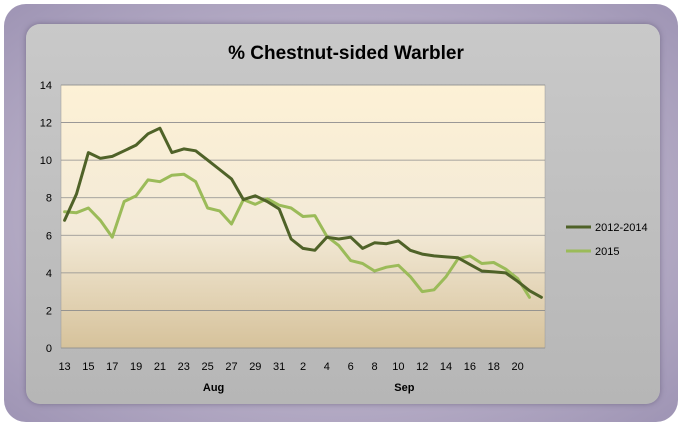 This screenshot has height=428, width=684. I want to click on legend-label: 2012-2014, so click(621, 228).